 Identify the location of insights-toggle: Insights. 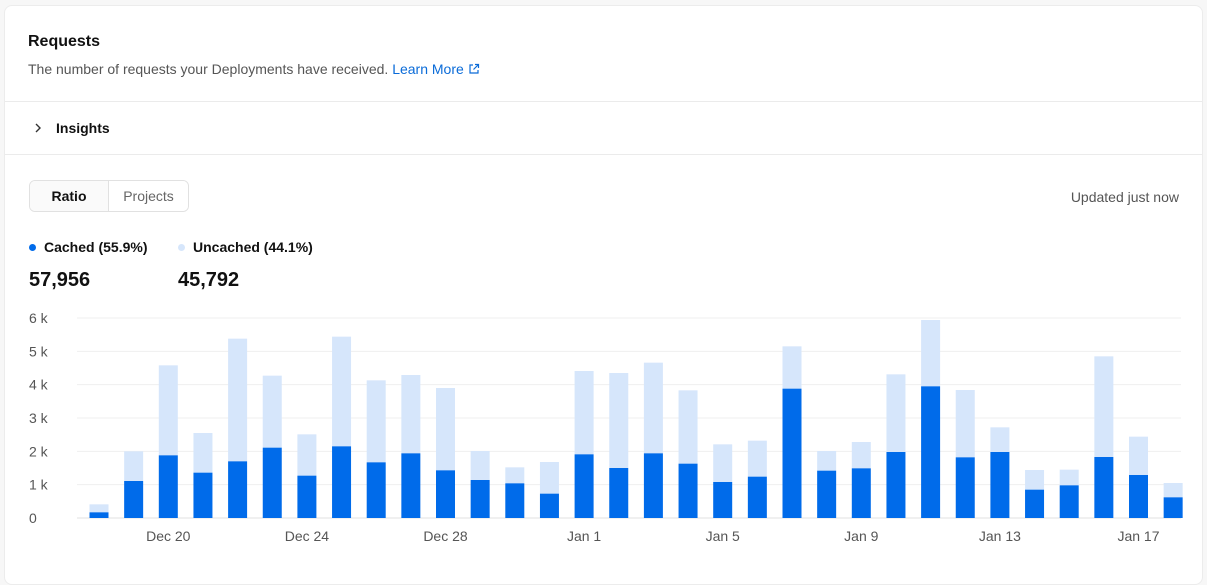
(603, 129).